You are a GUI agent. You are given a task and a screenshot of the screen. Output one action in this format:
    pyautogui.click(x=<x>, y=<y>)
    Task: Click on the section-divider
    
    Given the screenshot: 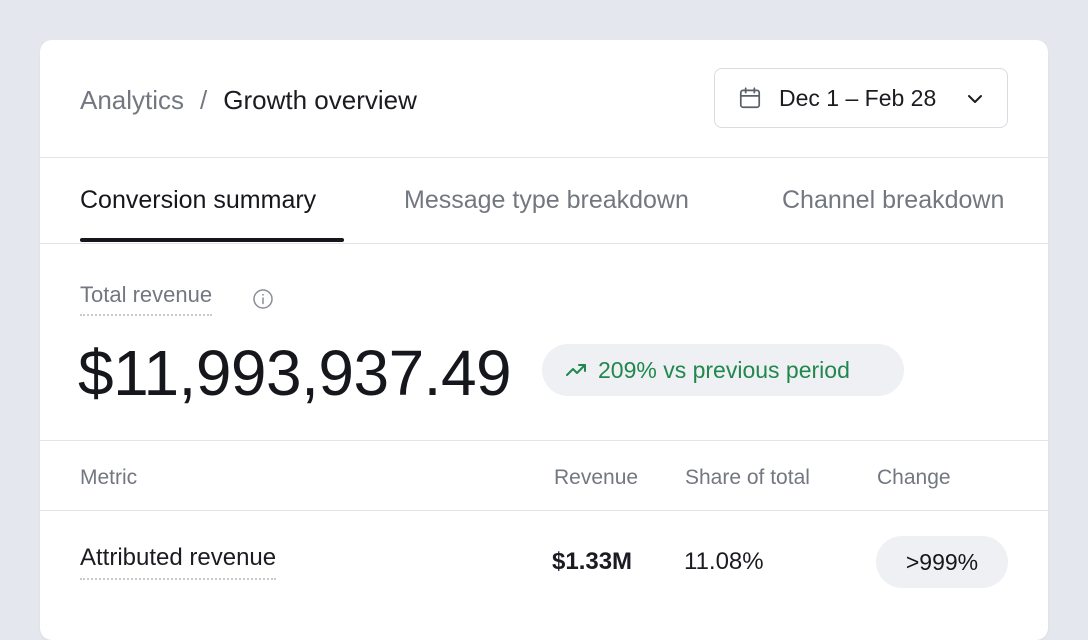 What is the action you would take?
    pyautogui.click(x=544, y=440)
    